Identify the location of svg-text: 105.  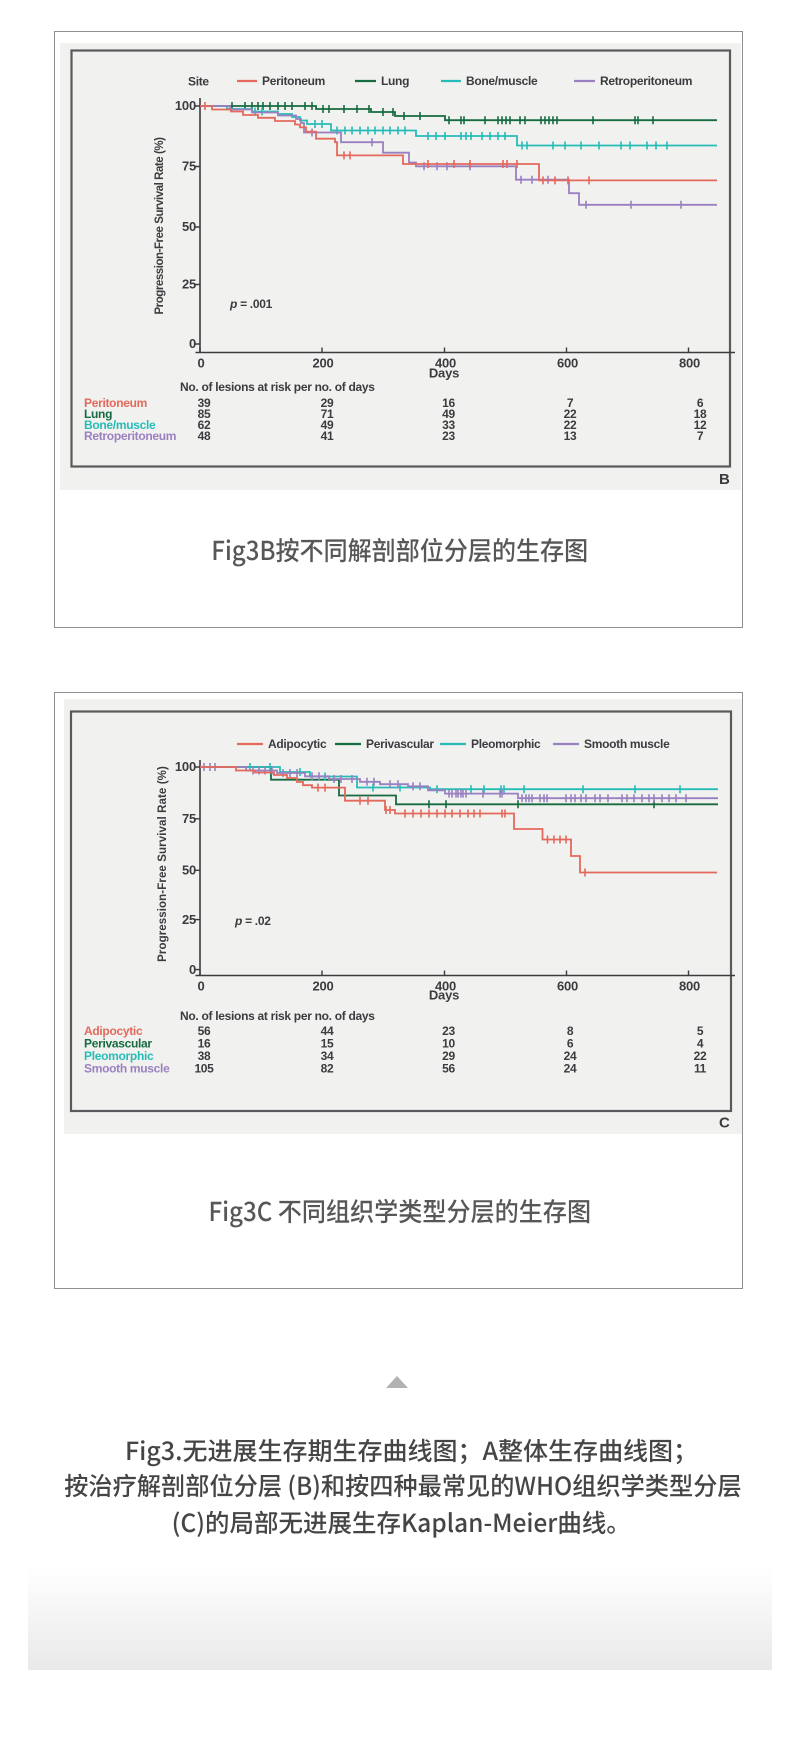
(204, 1069).